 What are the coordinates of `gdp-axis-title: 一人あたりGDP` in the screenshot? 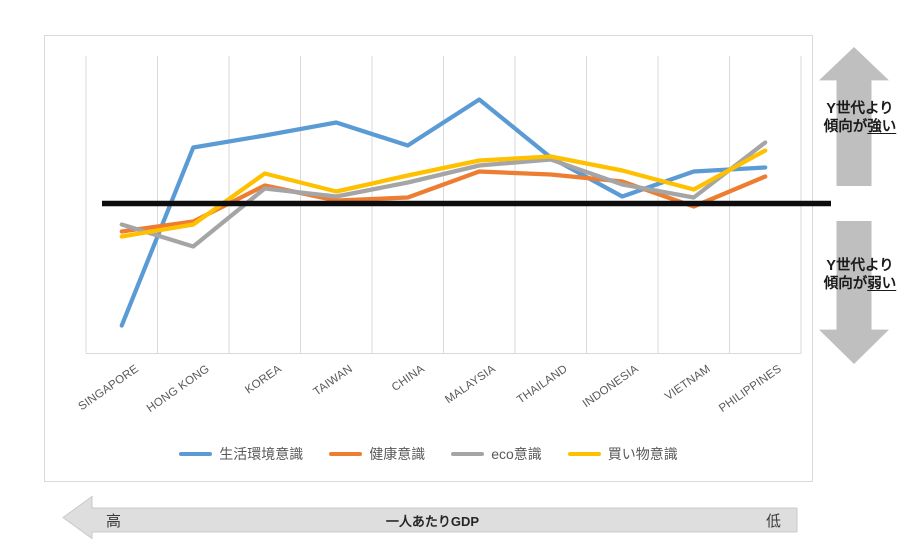 It's located at (432, 521).